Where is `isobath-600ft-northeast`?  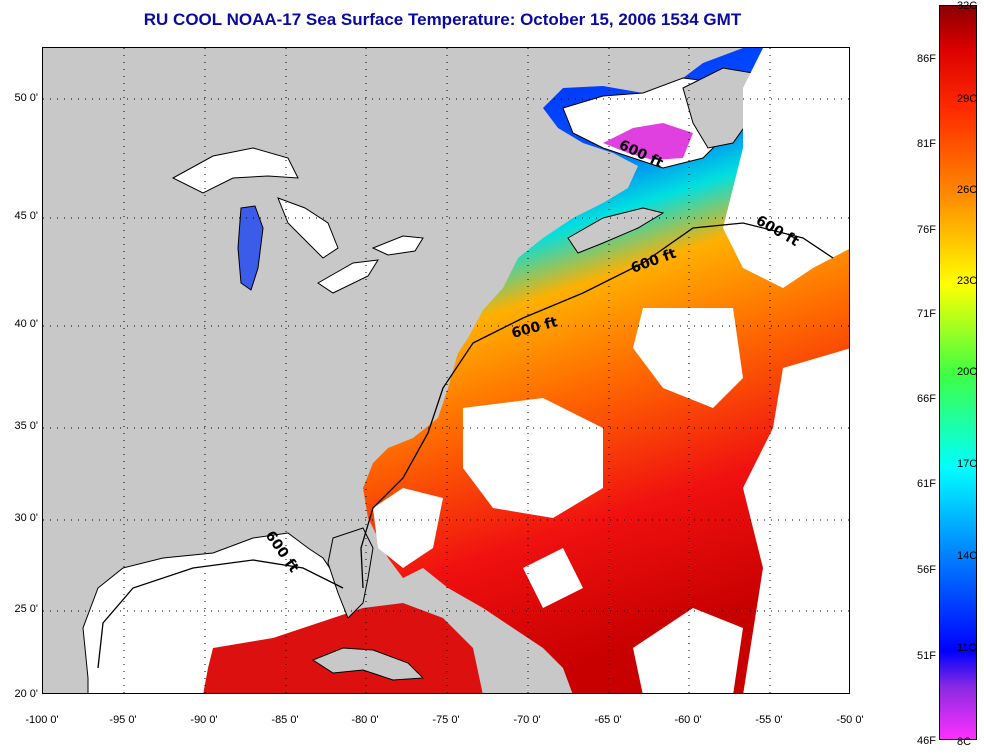
isobath-600ft-northeast is located at coordinates (653, 283).